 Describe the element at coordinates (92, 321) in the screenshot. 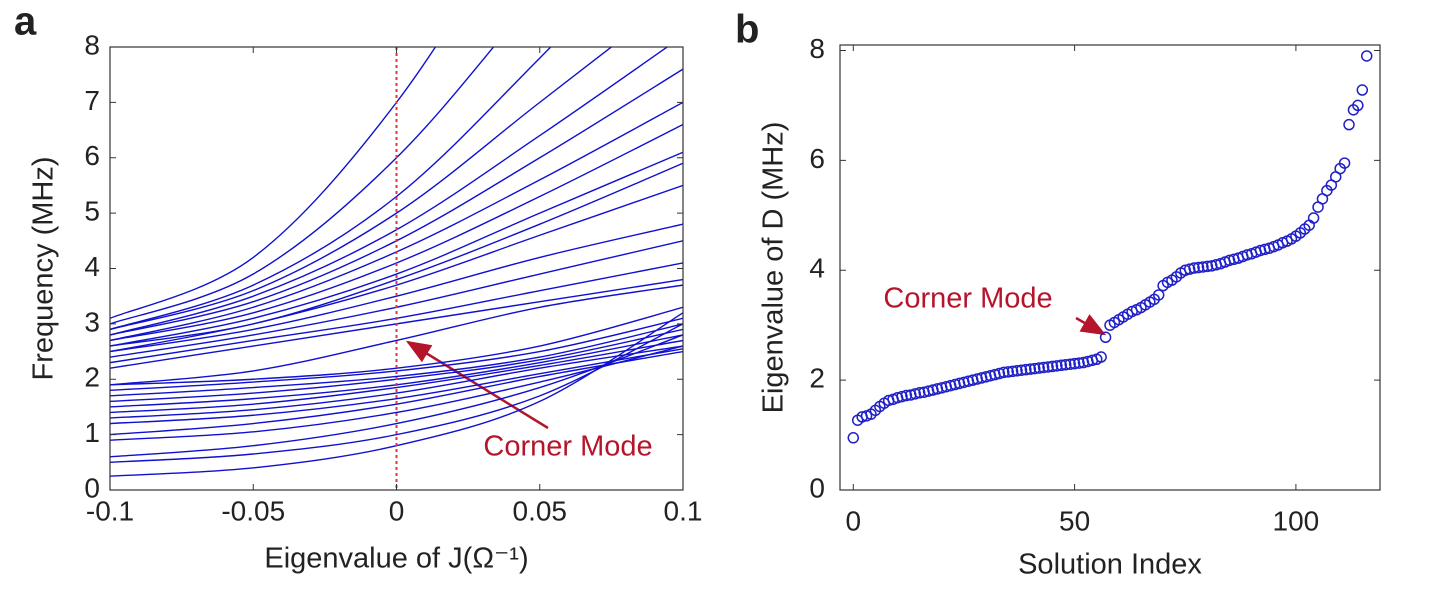

I see `y-tick-label: 3` at that location.